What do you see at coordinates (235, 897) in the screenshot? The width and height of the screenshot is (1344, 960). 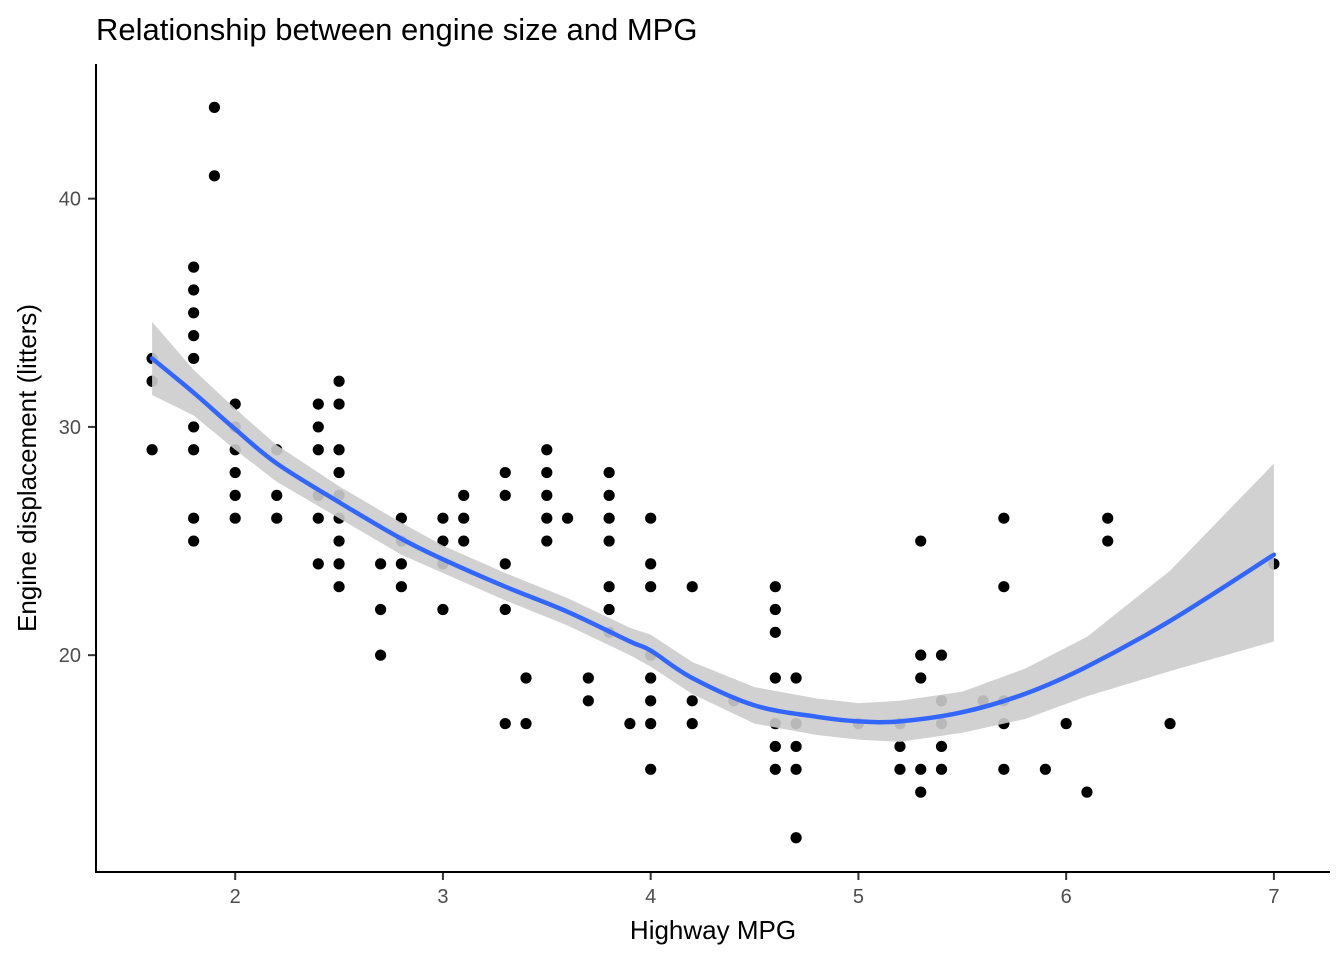 I see `x-tick-label: 2` at bounding box center [235, 897].